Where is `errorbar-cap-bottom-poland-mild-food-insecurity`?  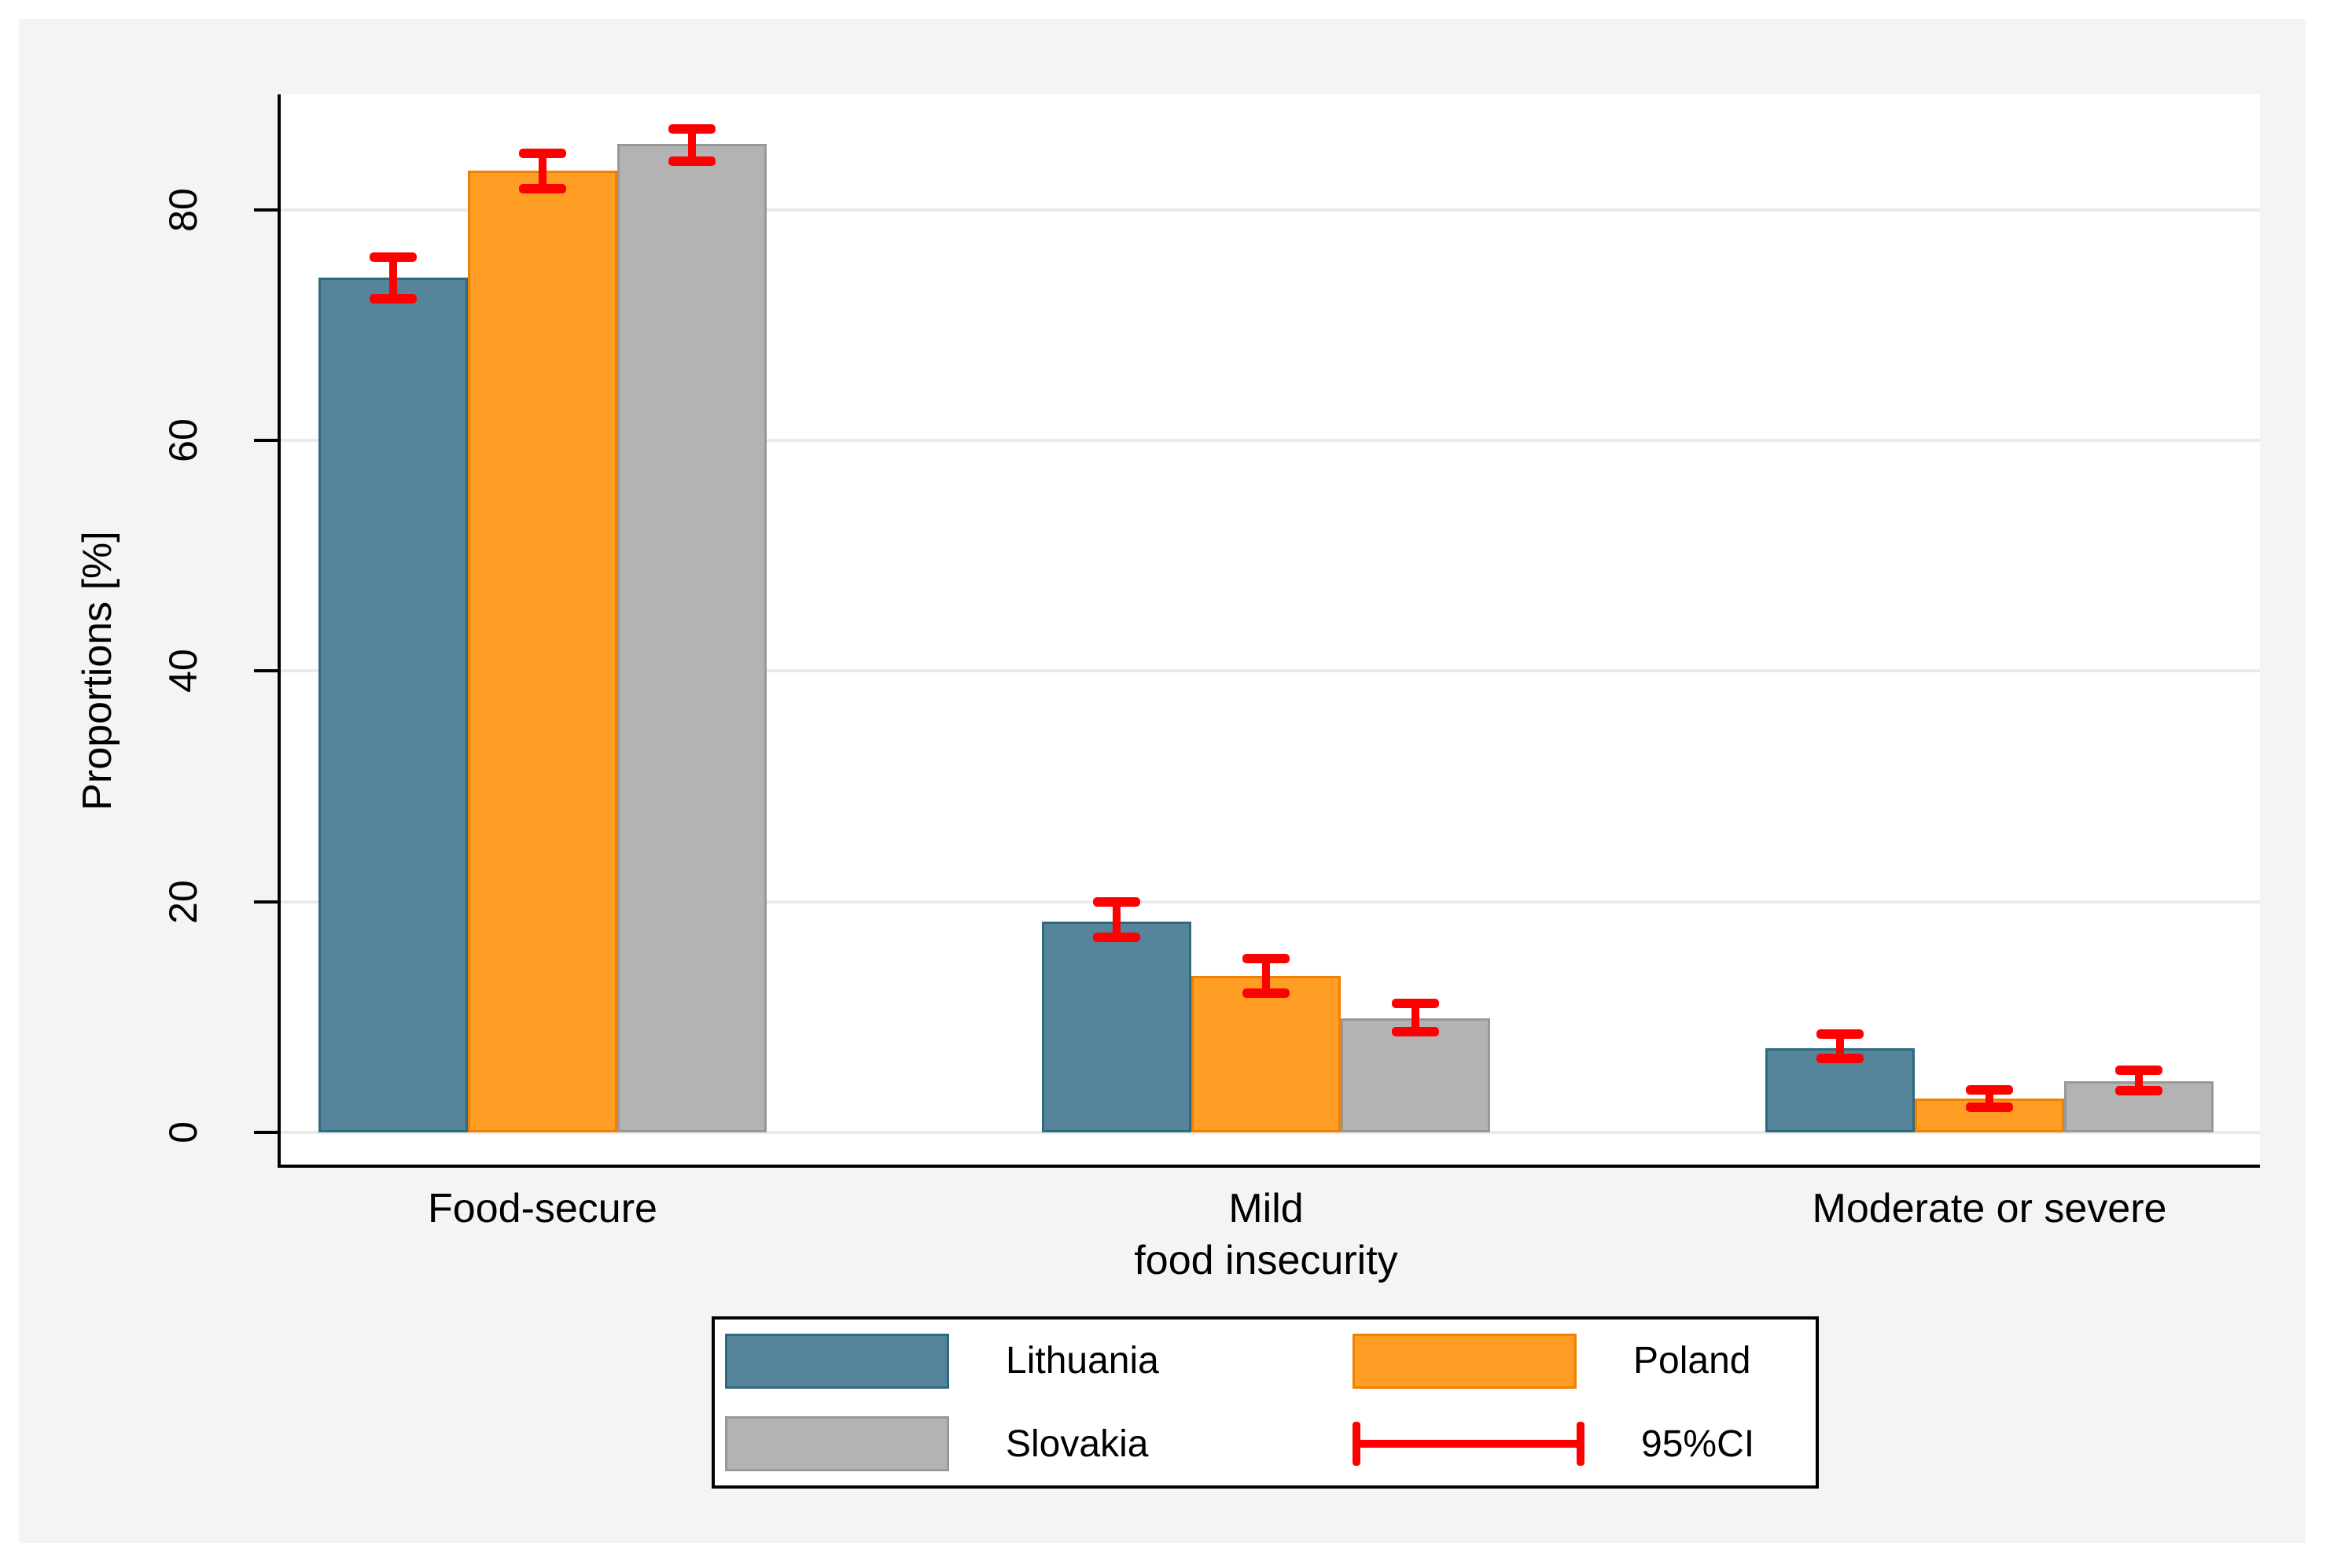 errorbar-cap-bottom-poland-mild-food-insecurity is located at coordinates (1266, 993).